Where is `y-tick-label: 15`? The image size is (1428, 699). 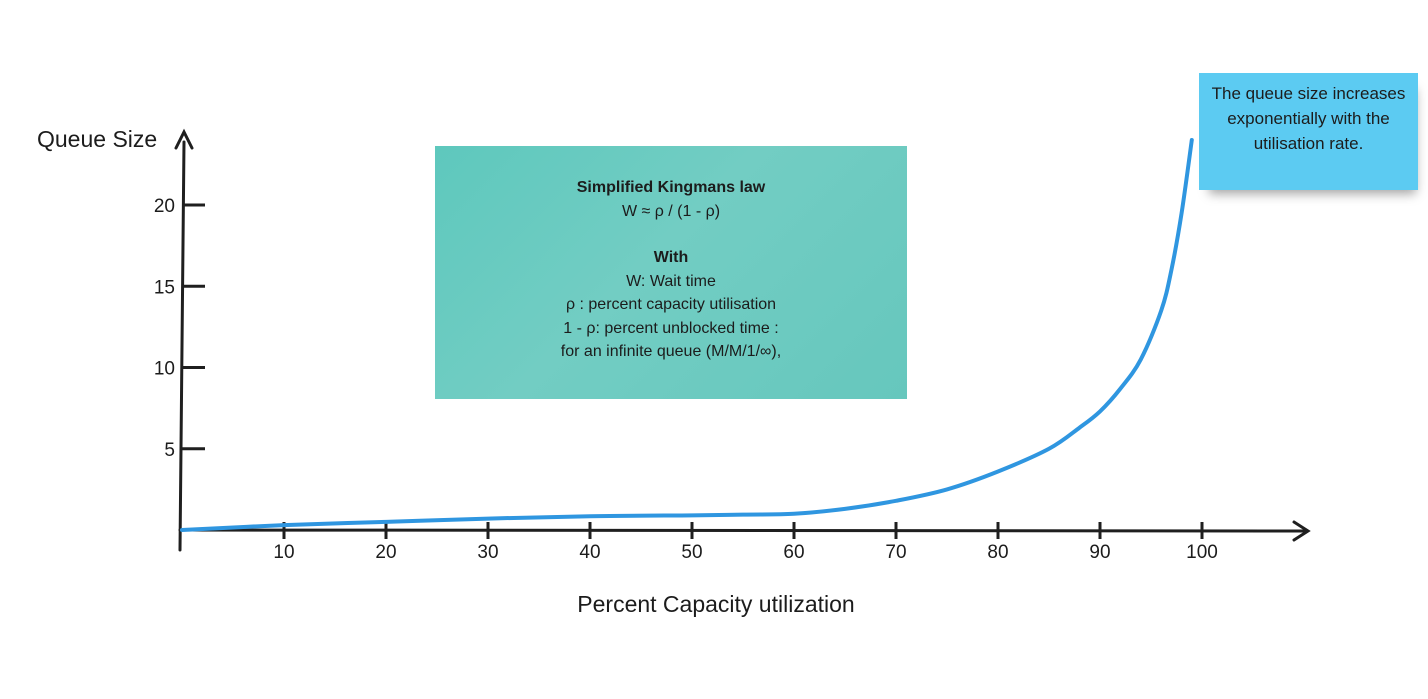
y-tick-label: 15 is located at coordinates (164, 287).